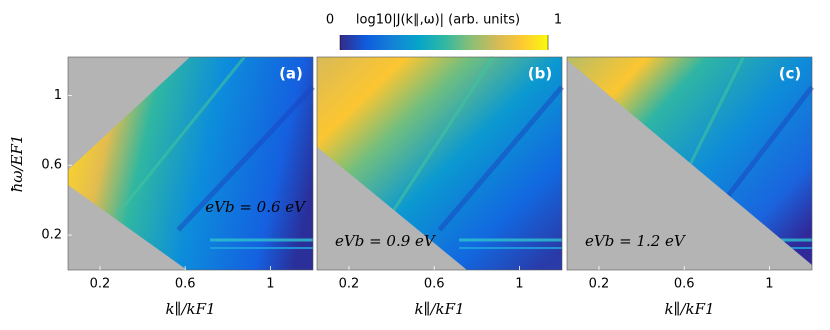 The height and width of the screenshot is (330, 830). Describe the element at coordinates (17, 164) in the screenshot. I see `y-axis-label: ħω/EF1` at that location.